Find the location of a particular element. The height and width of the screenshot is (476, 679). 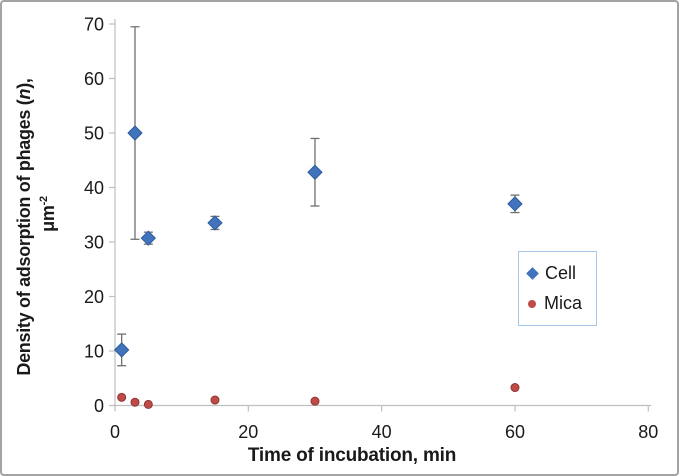

svg-text: 10 is located at coordinates (94, 352).